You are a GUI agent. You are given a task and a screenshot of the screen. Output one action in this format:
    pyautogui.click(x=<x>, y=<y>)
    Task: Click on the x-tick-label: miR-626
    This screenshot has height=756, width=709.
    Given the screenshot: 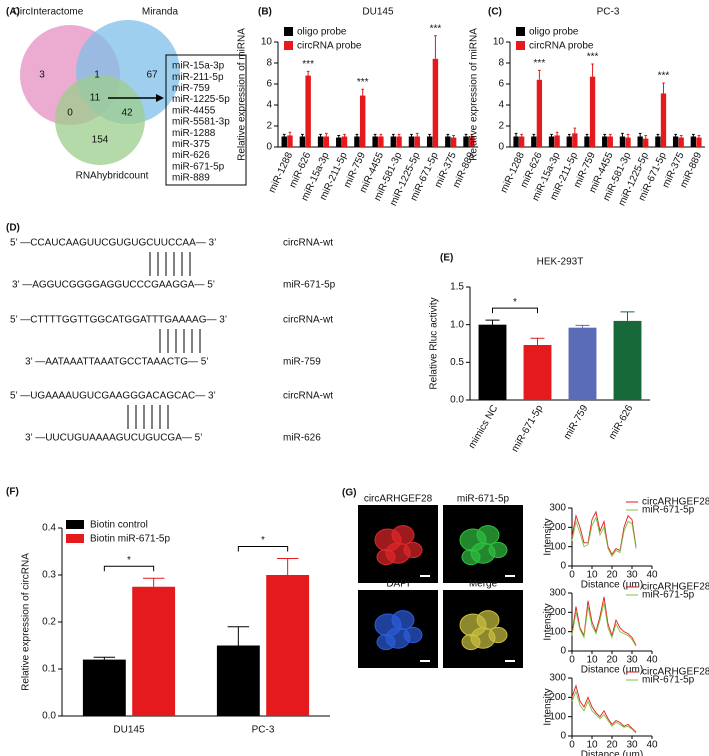 What is the action you would take?
    pyautogui.click(x=621, y=422)
    